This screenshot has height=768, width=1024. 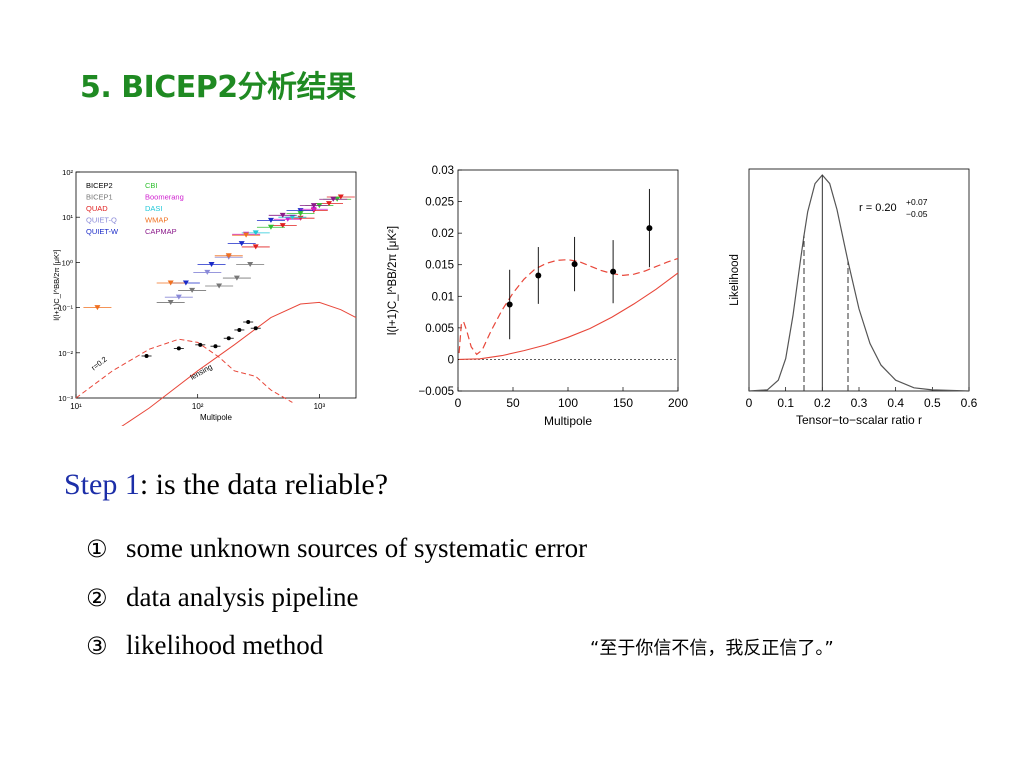 I want to click on bullet-text: likelihood method, so click(x=225, y=645).